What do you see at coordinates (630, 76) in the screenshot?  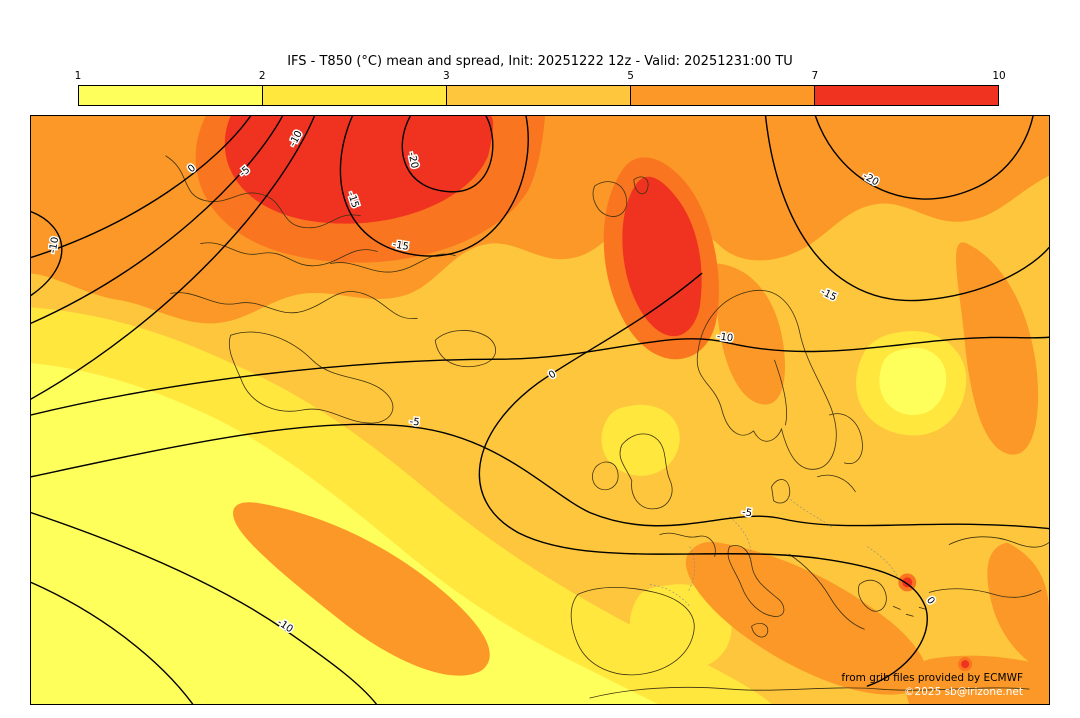 I see `colorbar-tick-label: 5` at bounding box center [630, 76].